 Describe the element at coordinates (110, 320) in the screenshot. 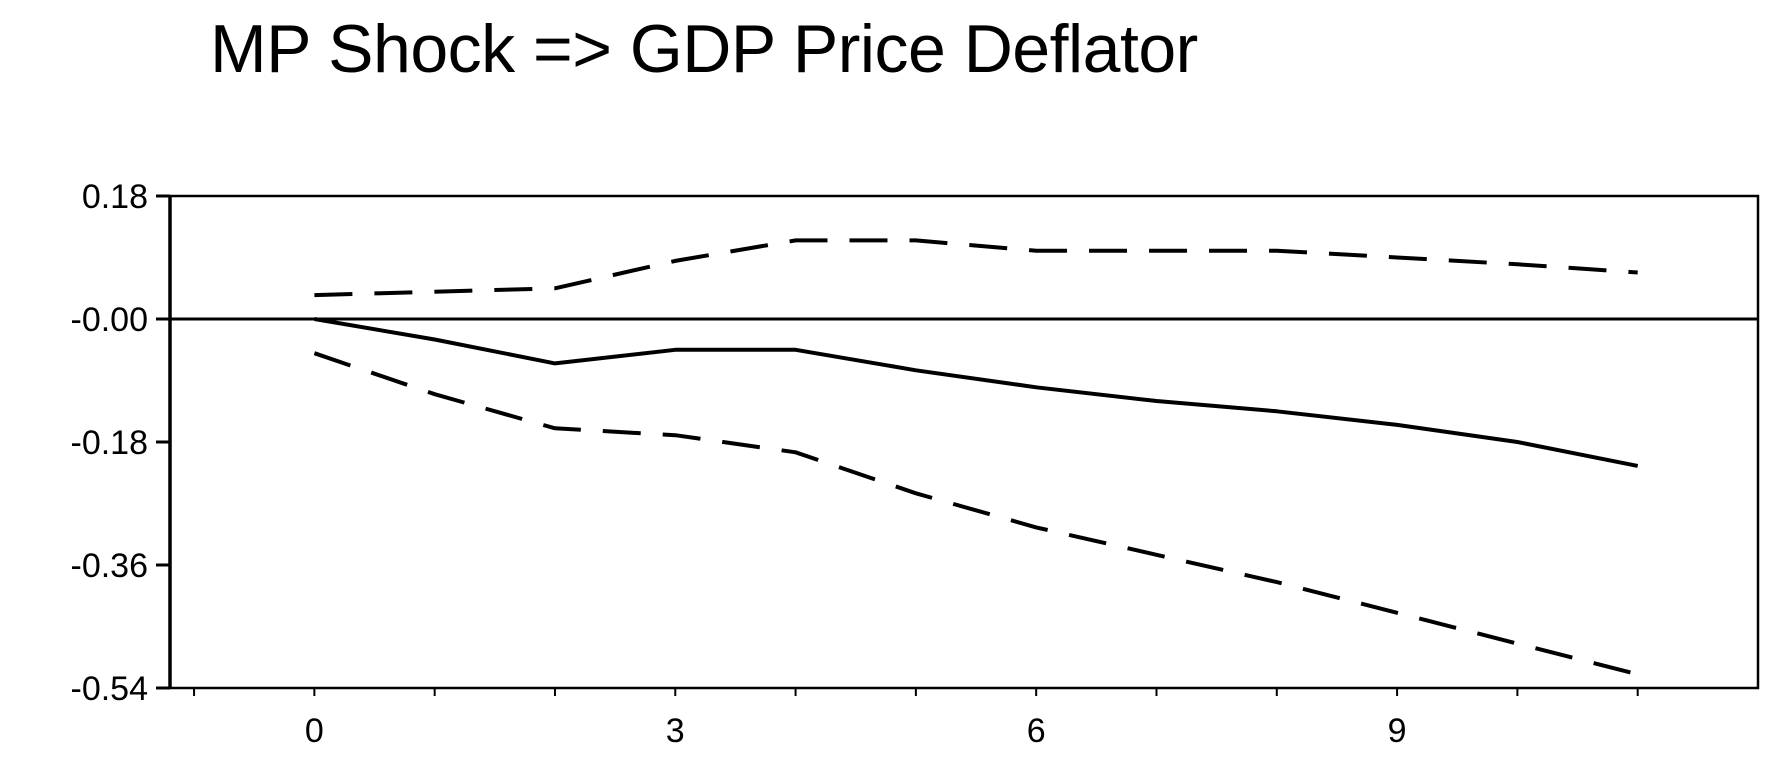

I see `y-tick-label: -0.00` at that location.